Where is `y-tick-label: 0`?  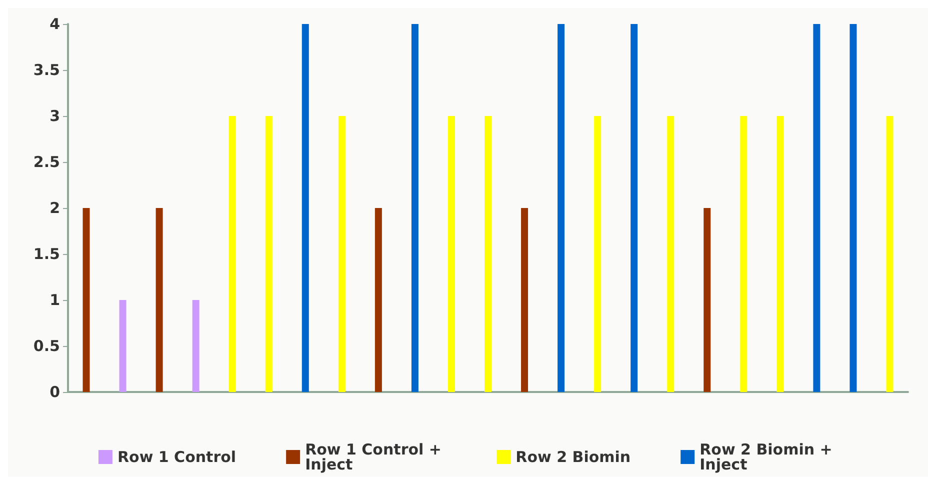
y-tick-label: 0 is located at coordinates (55, 392).